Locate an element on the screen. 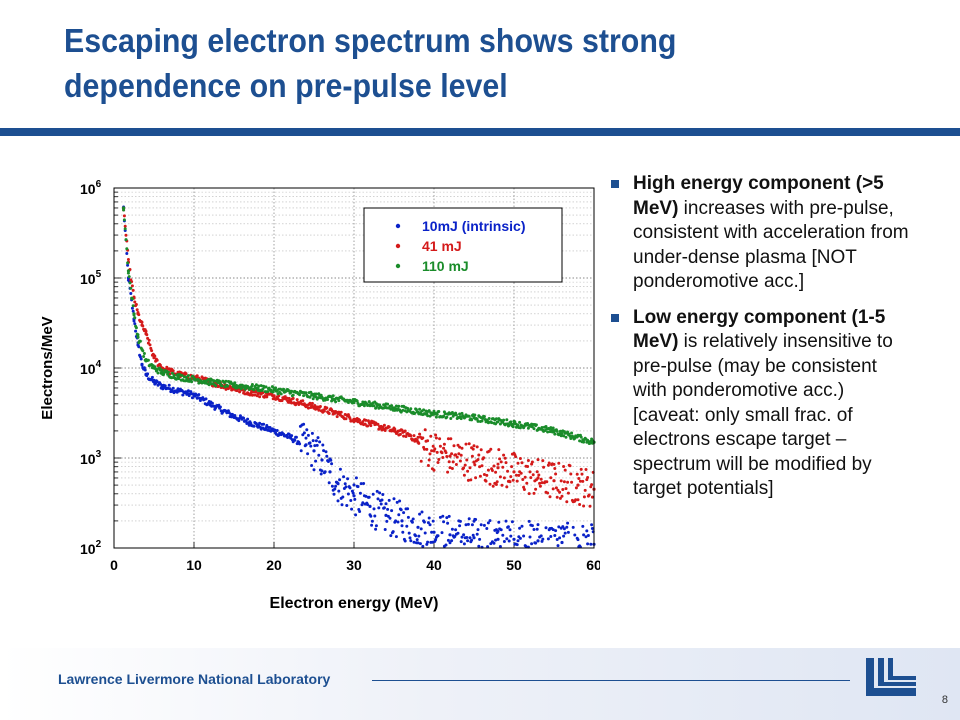 The width and height of the screenshot is (960, 720). x-tick-label: 50 is located at coordinates (514, 565).